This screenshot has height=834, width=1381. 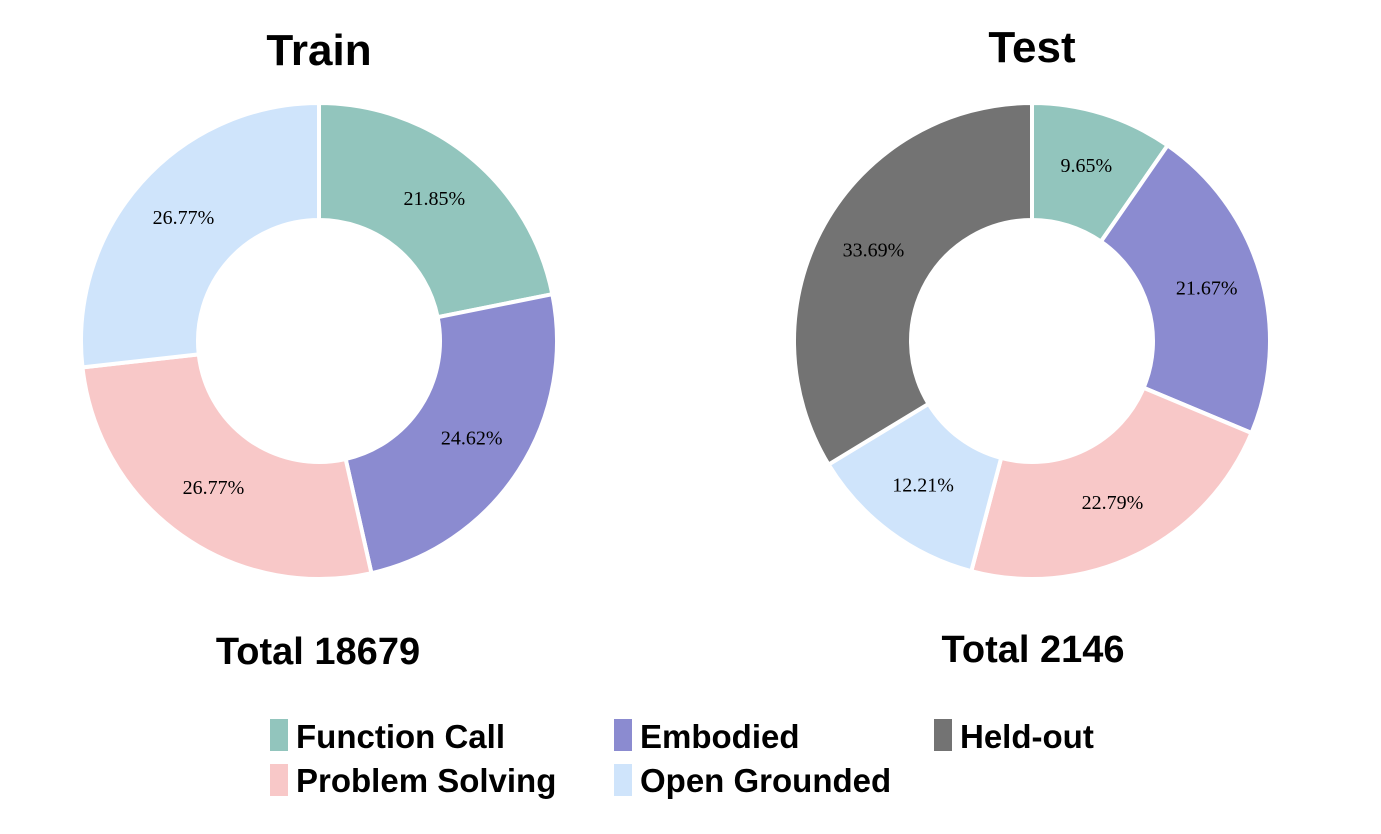 What do you see at coordinates (1207, 289) in the screenshot?
I see `test-slice-label-embodied: 21.67%` at bounding box center [1207, 289].